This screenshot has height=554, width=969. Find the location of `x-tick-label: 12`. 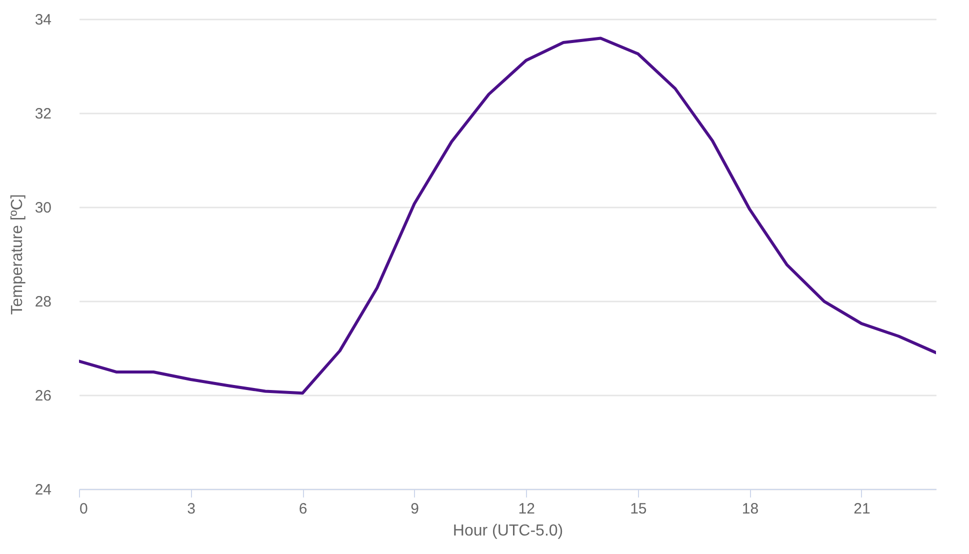

x-tick-label: 12 is located at coordinates (526, 509).